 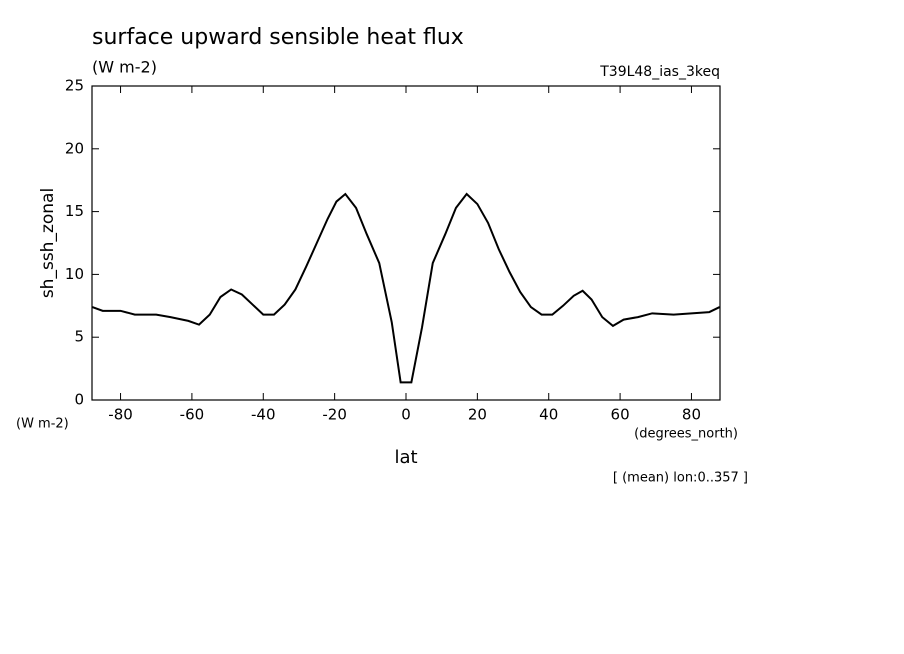 What do you see at coordinates (124, 67) in the screenshot?
I see `chart-subtitle: (W m-2)` at bounding box center [124, 67].